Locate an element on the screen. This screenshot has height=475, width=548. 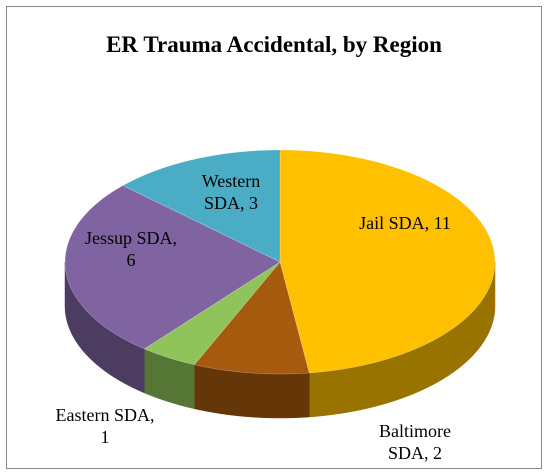
data-label: Jail SDA, 11 is located at coordinates (405, 223).